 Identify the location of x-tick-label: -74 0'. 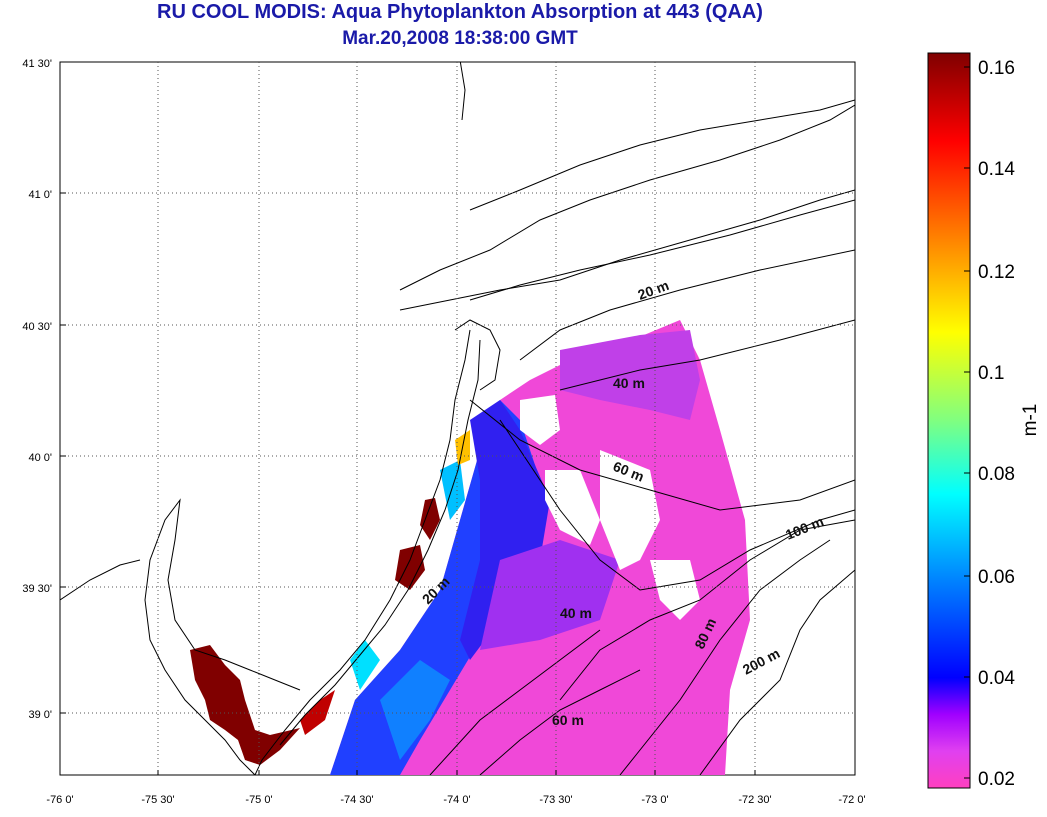
(456, 800).